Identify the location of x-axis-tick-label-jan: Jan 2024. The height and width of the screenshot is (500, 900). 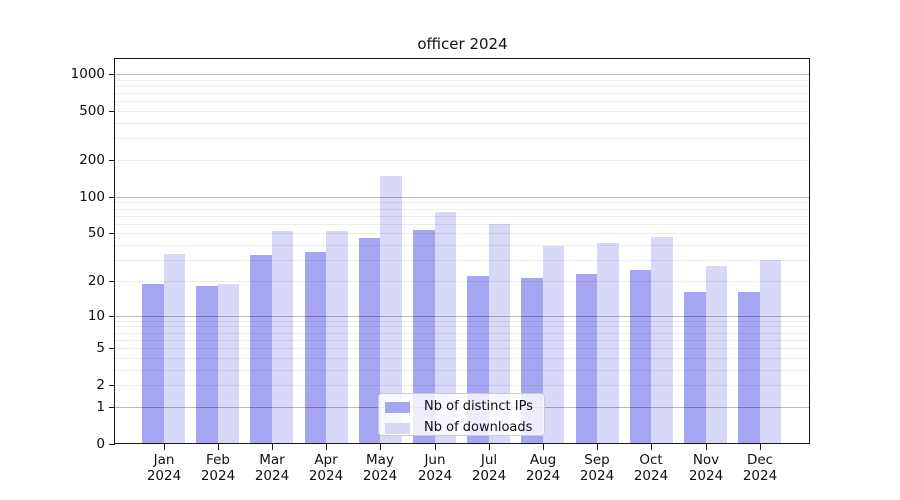
(164, 468).